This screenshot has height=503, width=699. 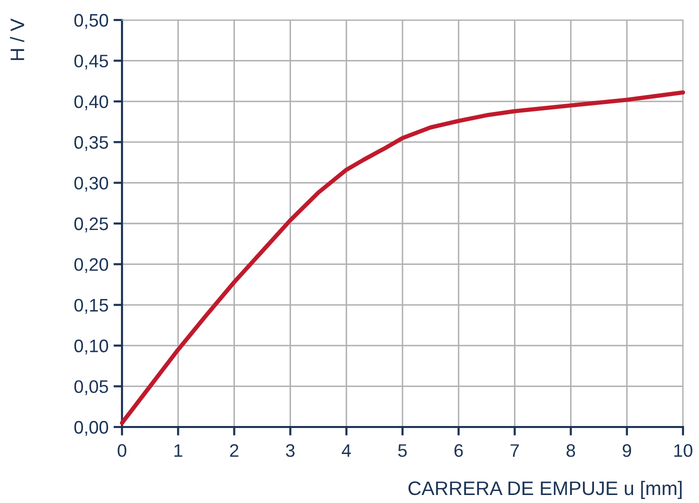 What do you see at coordinates (91, 428) in the screenshot?
I see `y-tick-label: 0,00` at bounding box center [91, 428].